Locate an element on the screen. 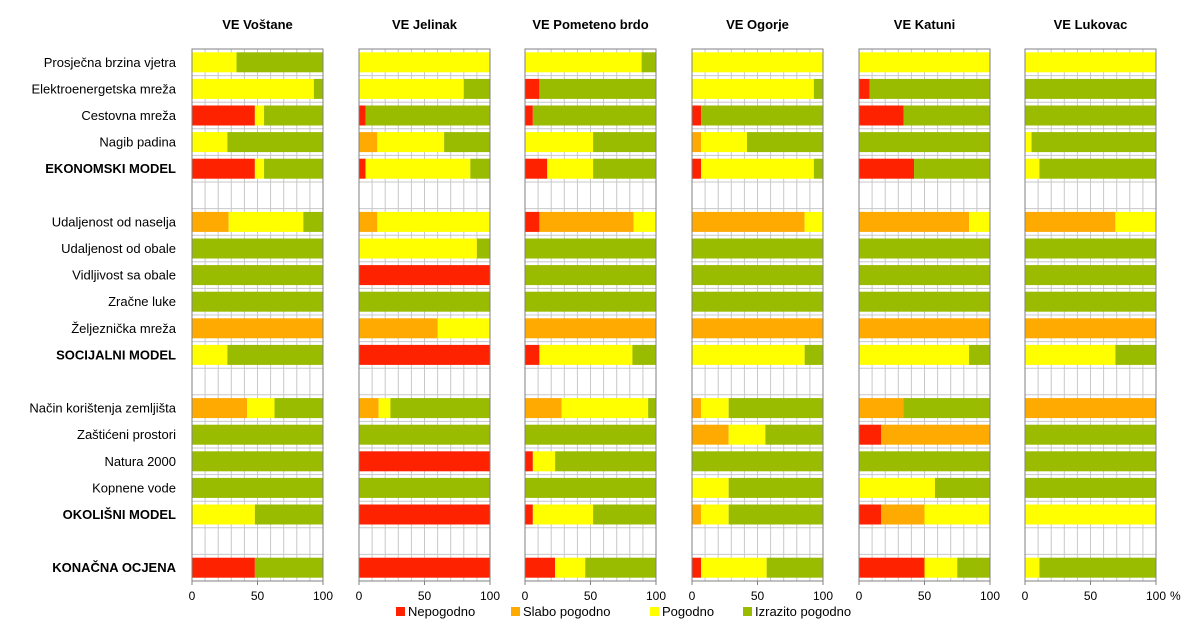  panel-title: VE Voštane is located at coordinates (257, 24).